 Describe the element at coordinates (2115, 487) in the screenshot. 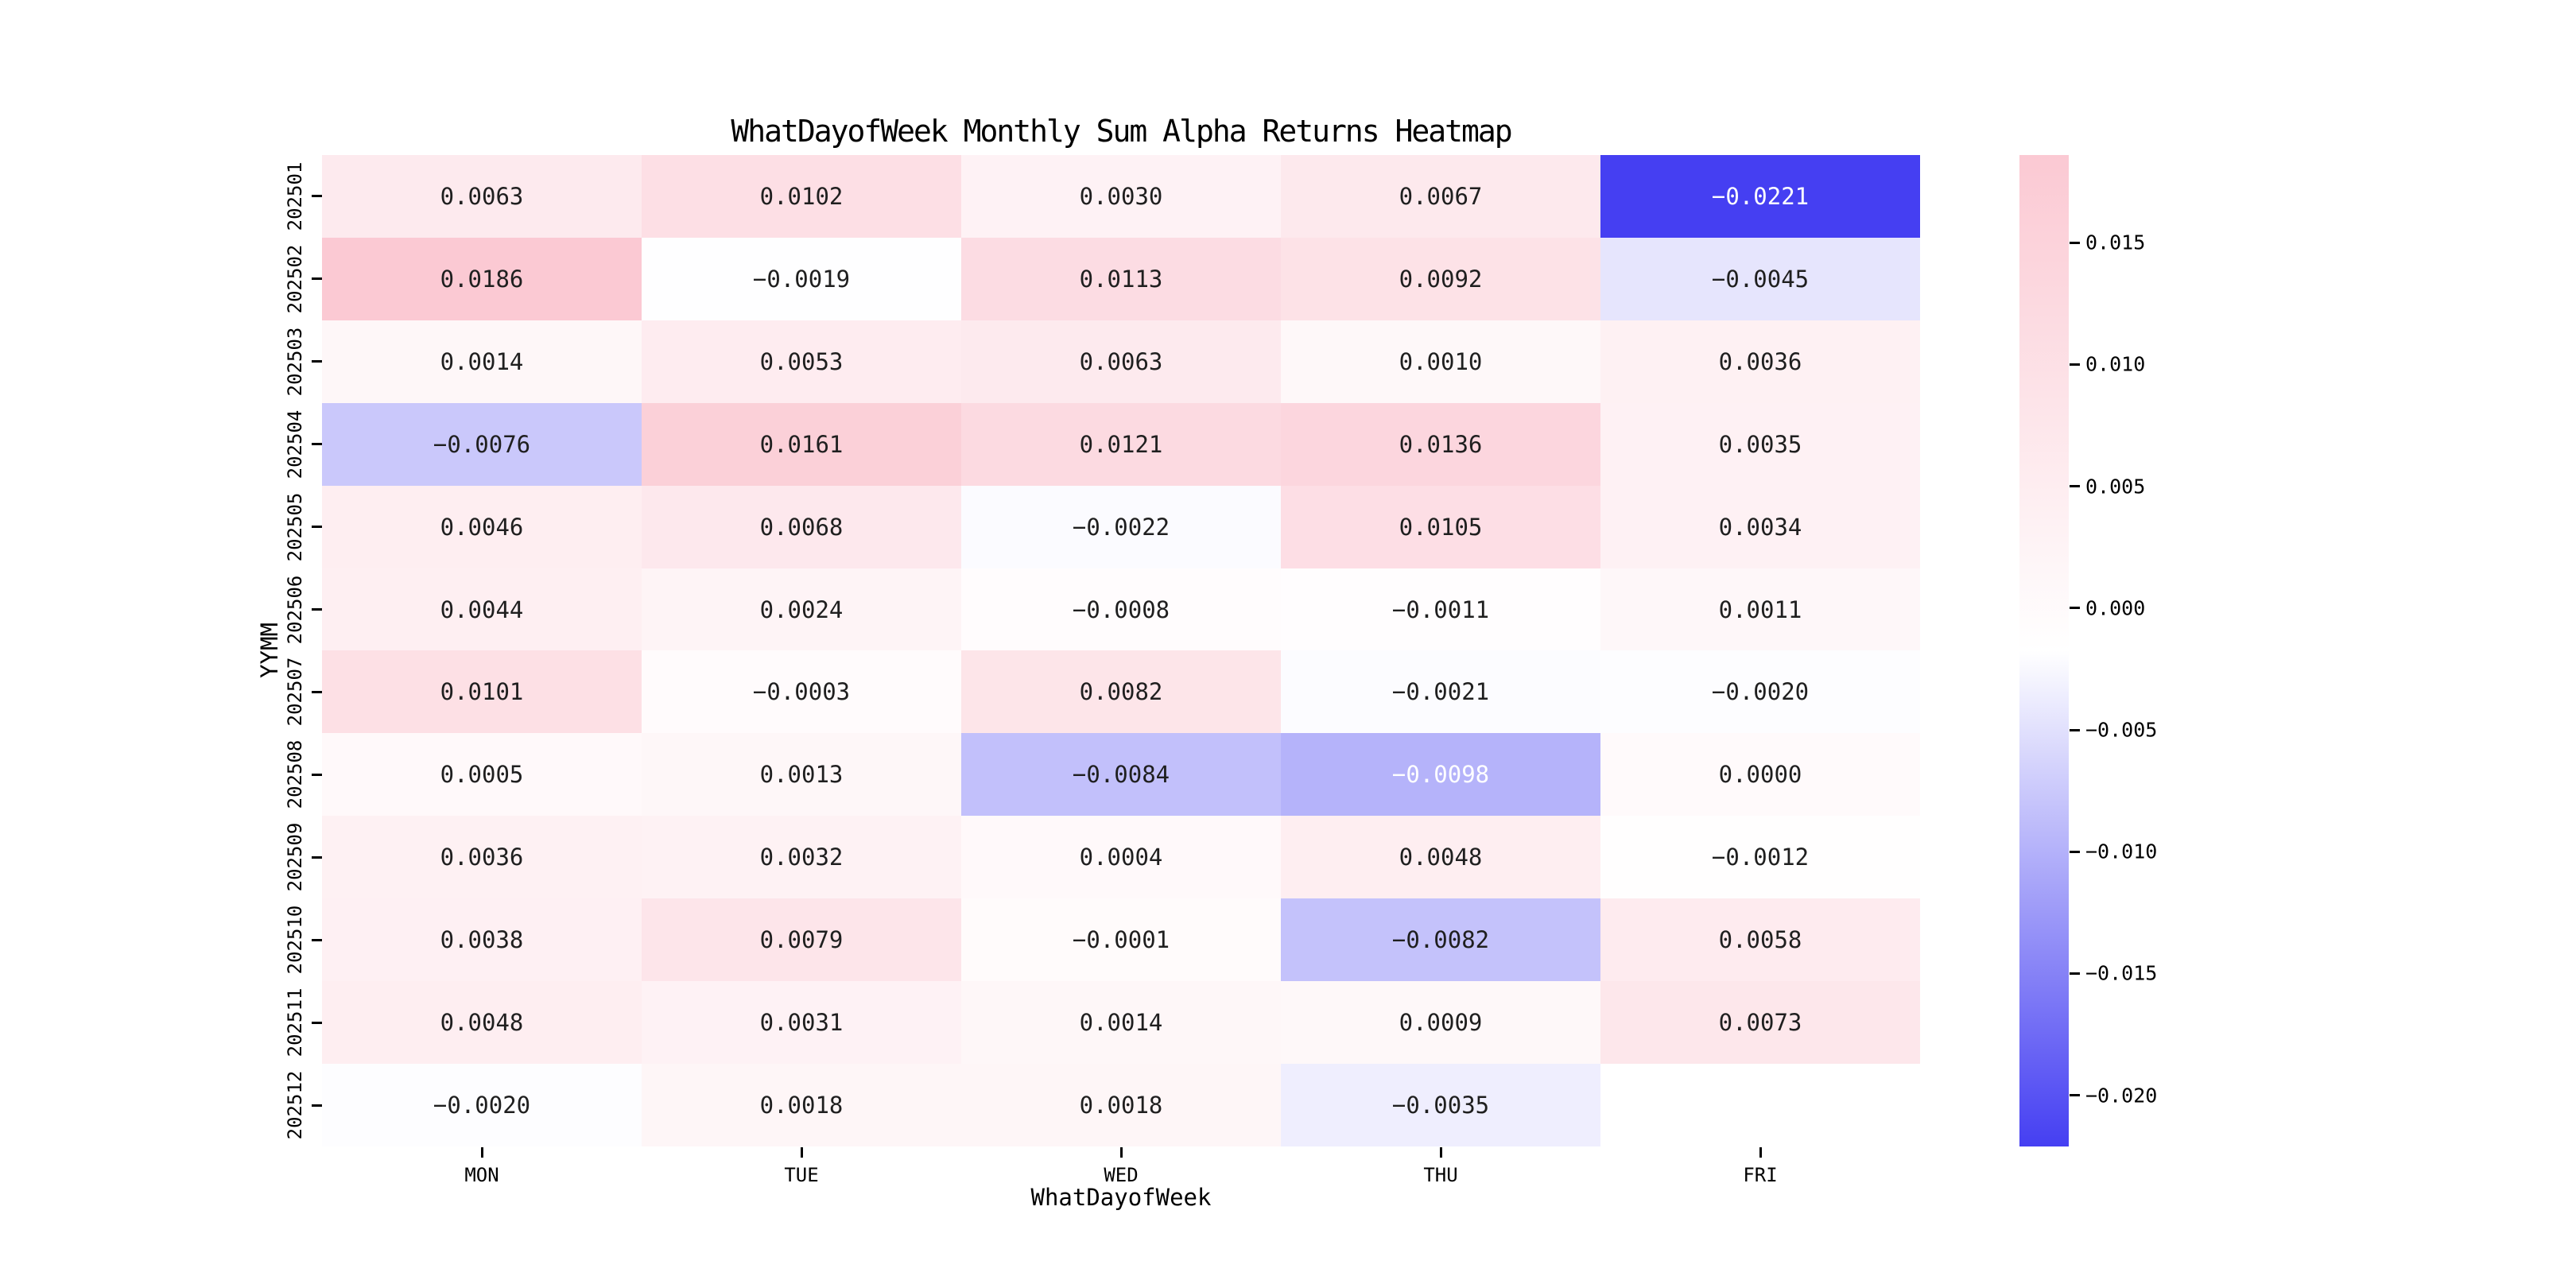

I see `colorbar-tick-label: 0.005` at that location.